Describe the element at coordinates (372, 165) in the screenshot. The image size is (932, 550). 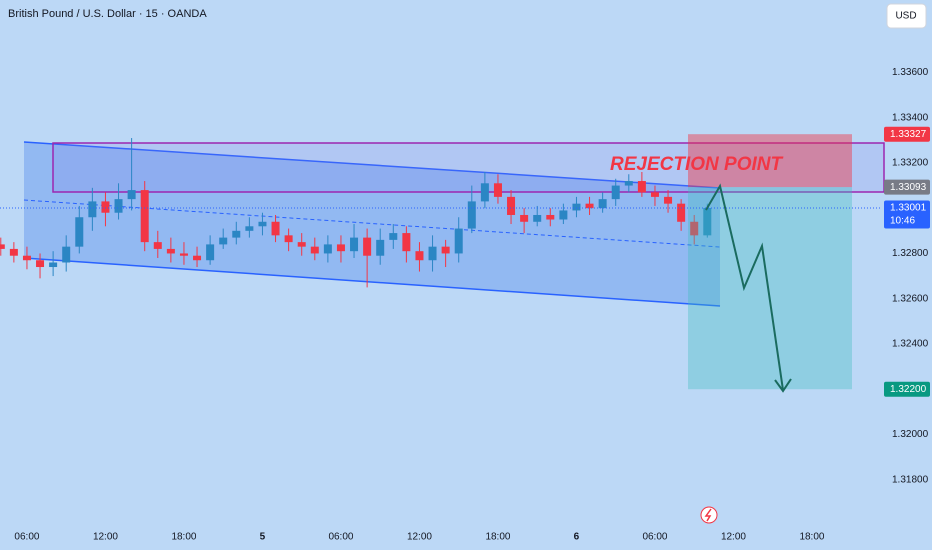
I see `channel-top` at that location.